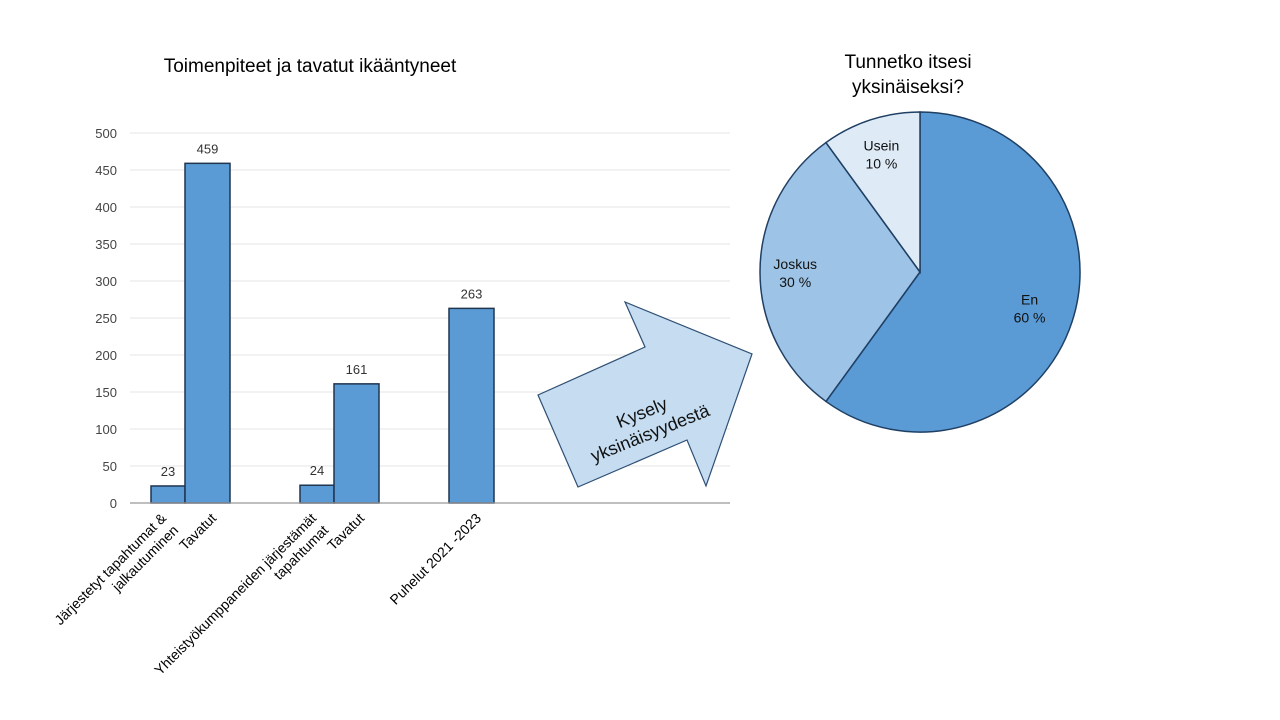  I want to click on data-label: 459, so click(208, 148).